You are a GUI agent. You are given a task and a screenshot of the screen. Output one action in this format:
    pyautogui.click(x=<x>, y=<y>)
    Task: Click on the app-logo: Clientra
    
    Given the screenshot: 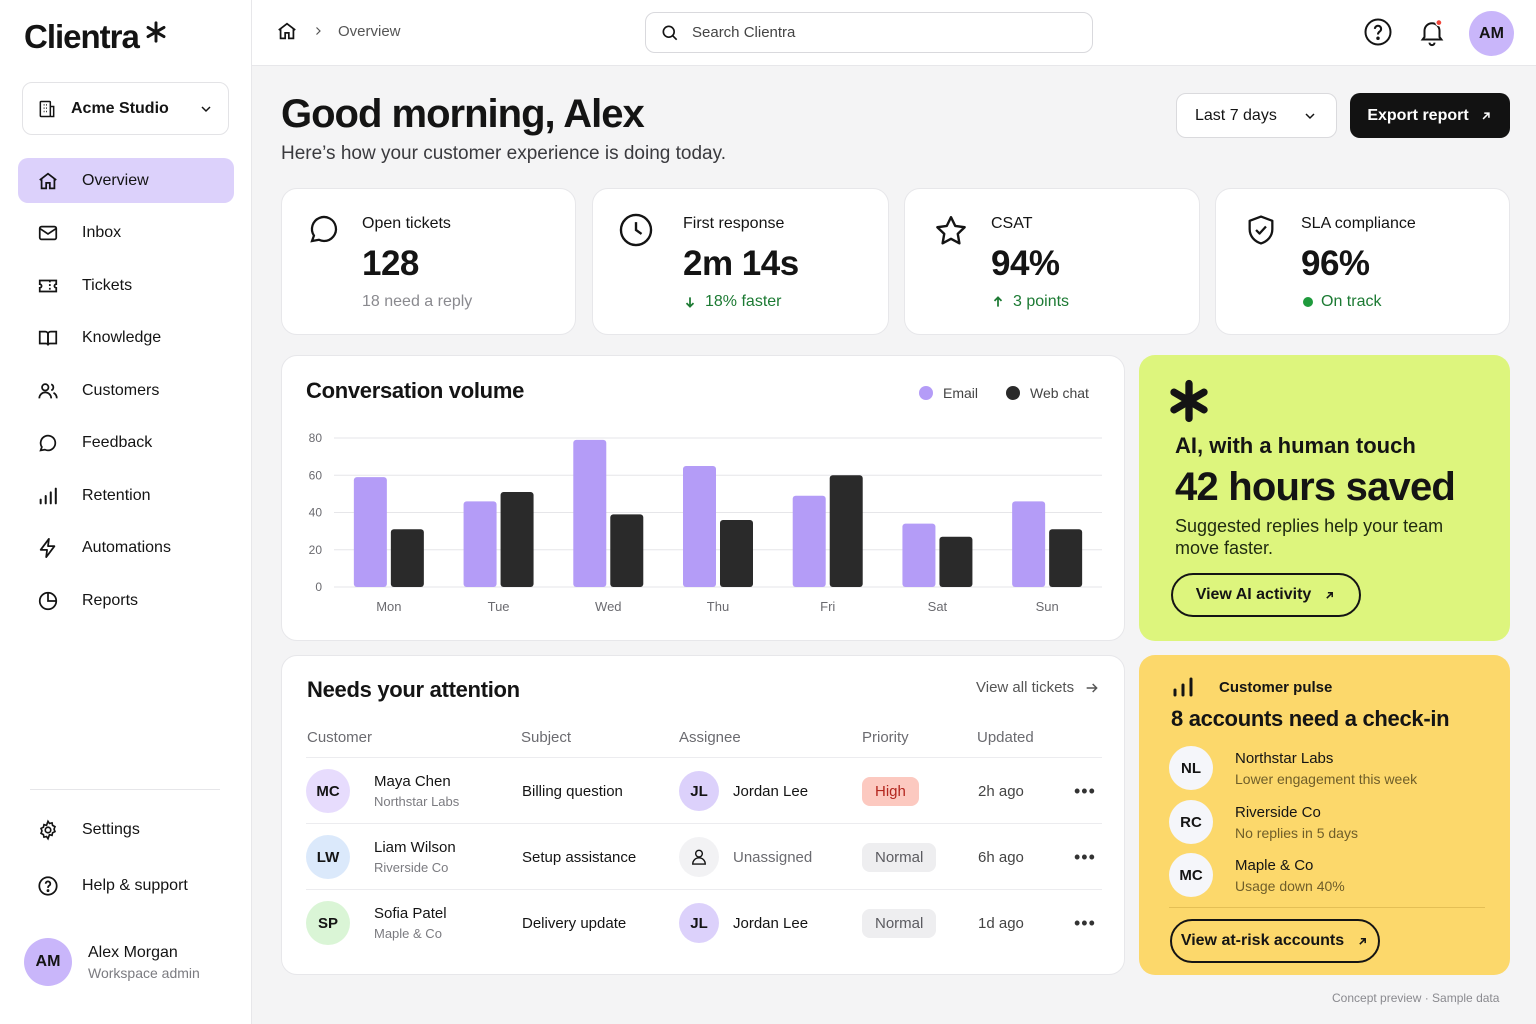 What is the action you would take?
    pyautogui.click(x=95, y=37)
    